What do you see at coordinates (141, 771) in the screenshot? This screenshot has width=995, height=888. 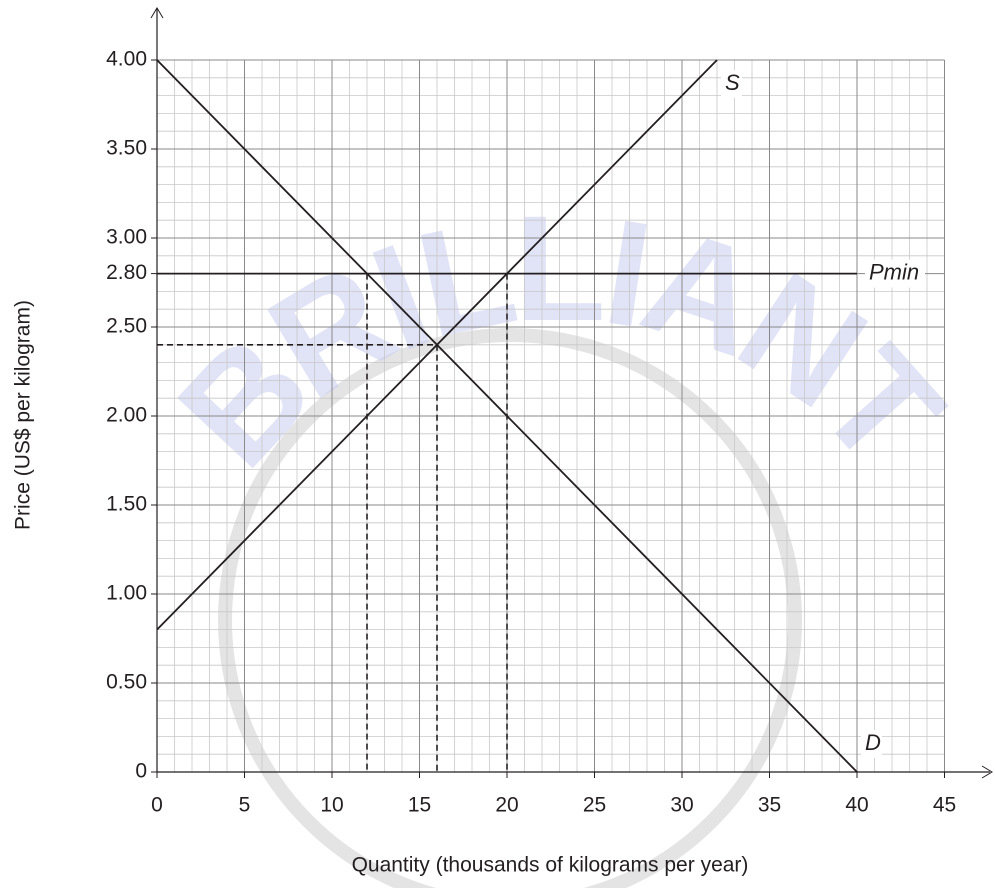 I see `y-tick-label: 0` at bounding box center [141, 771].